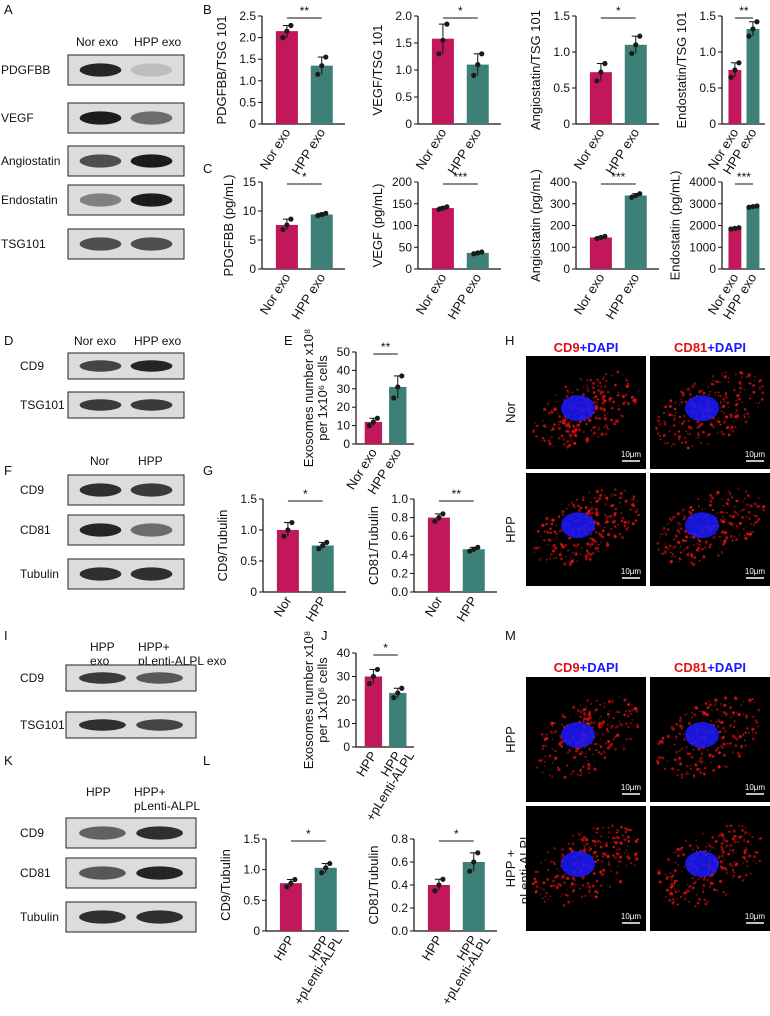  What do you see at coordinates (399, 862) in the screenshot?
I see `y-tick-label: 0.6` at bounding box center [399, 862].